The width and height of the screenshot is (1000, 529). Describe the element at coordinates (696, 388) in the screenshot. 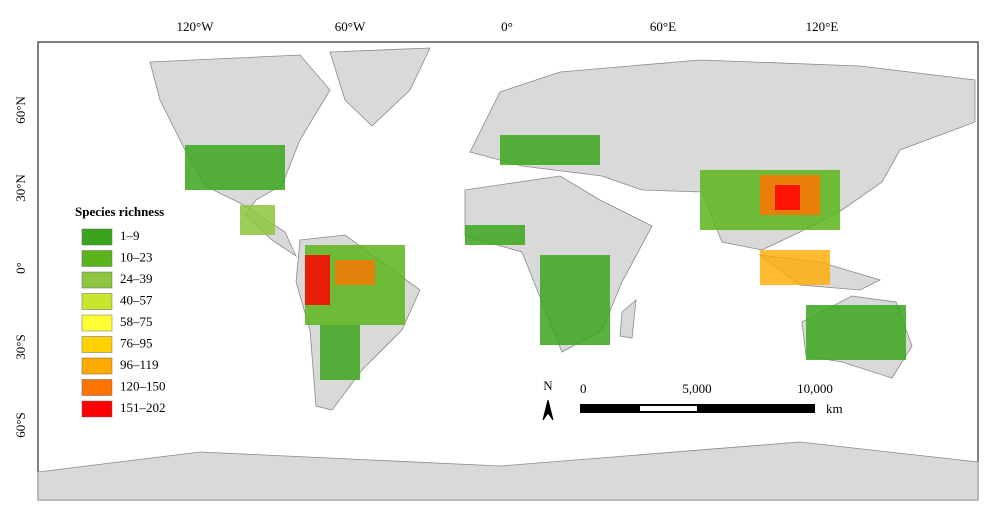

I see `scale-label: 5,000` at that location.